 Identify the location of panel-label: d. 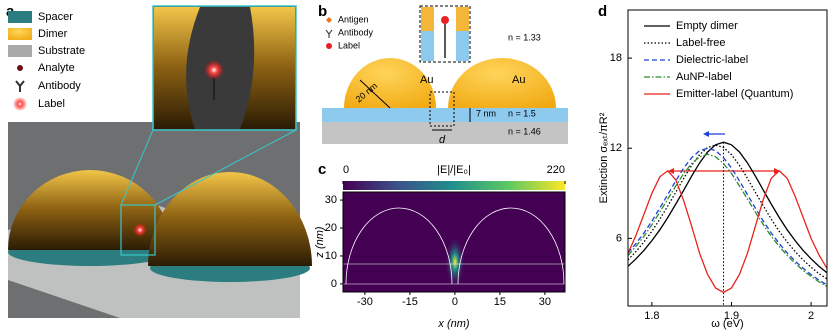
(602, 11).